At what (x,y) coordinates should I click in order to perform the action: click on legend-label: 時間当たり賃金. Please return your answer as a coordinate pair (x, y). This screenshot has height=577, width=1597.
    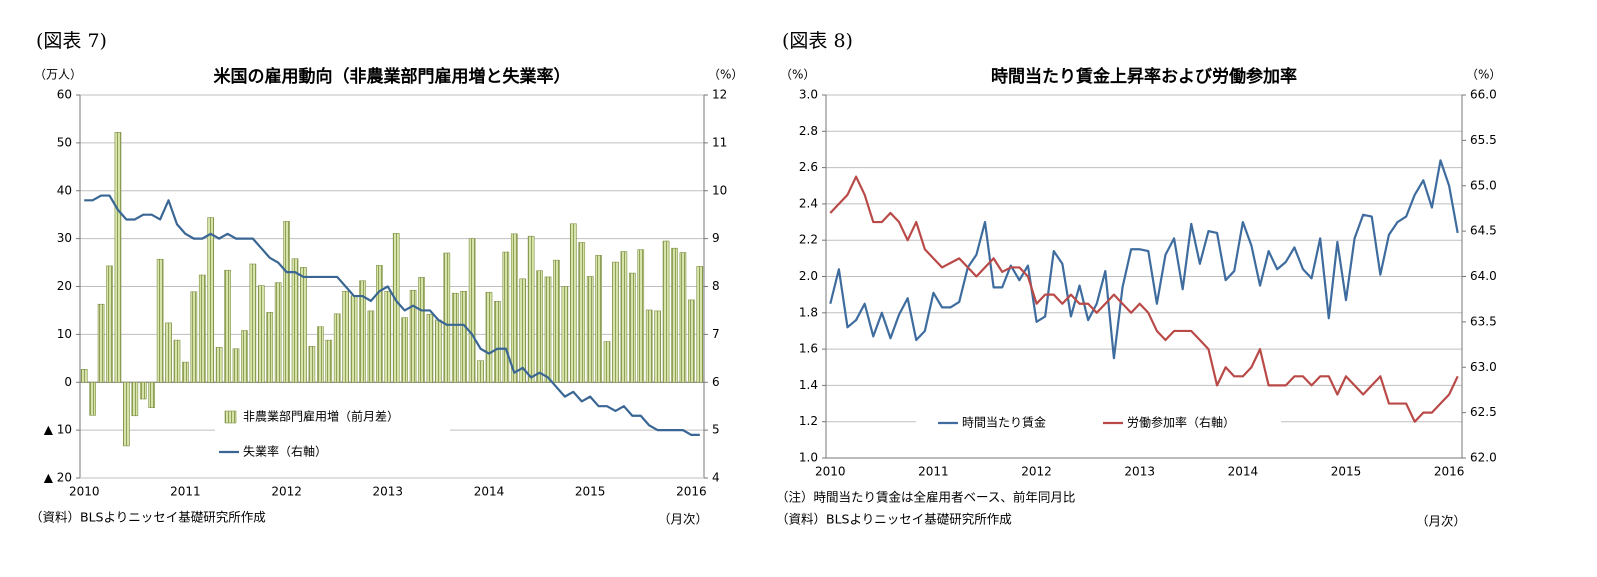
    Looking at the image, I should click on (1004, 422).